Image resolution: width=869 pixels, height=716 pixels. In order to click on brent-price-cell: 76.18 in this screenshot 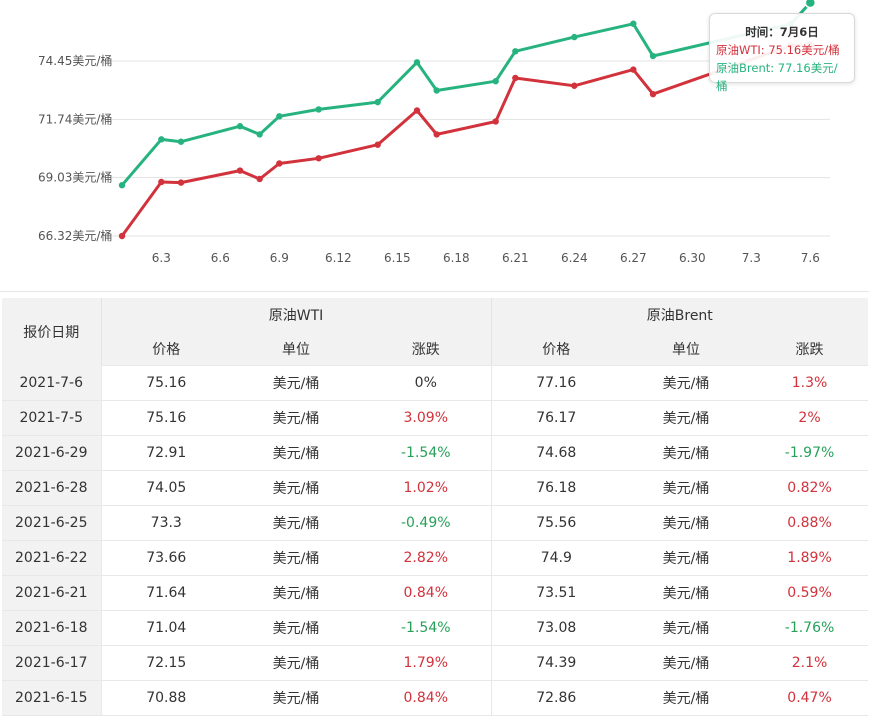, I will do `click(556, 488)`.